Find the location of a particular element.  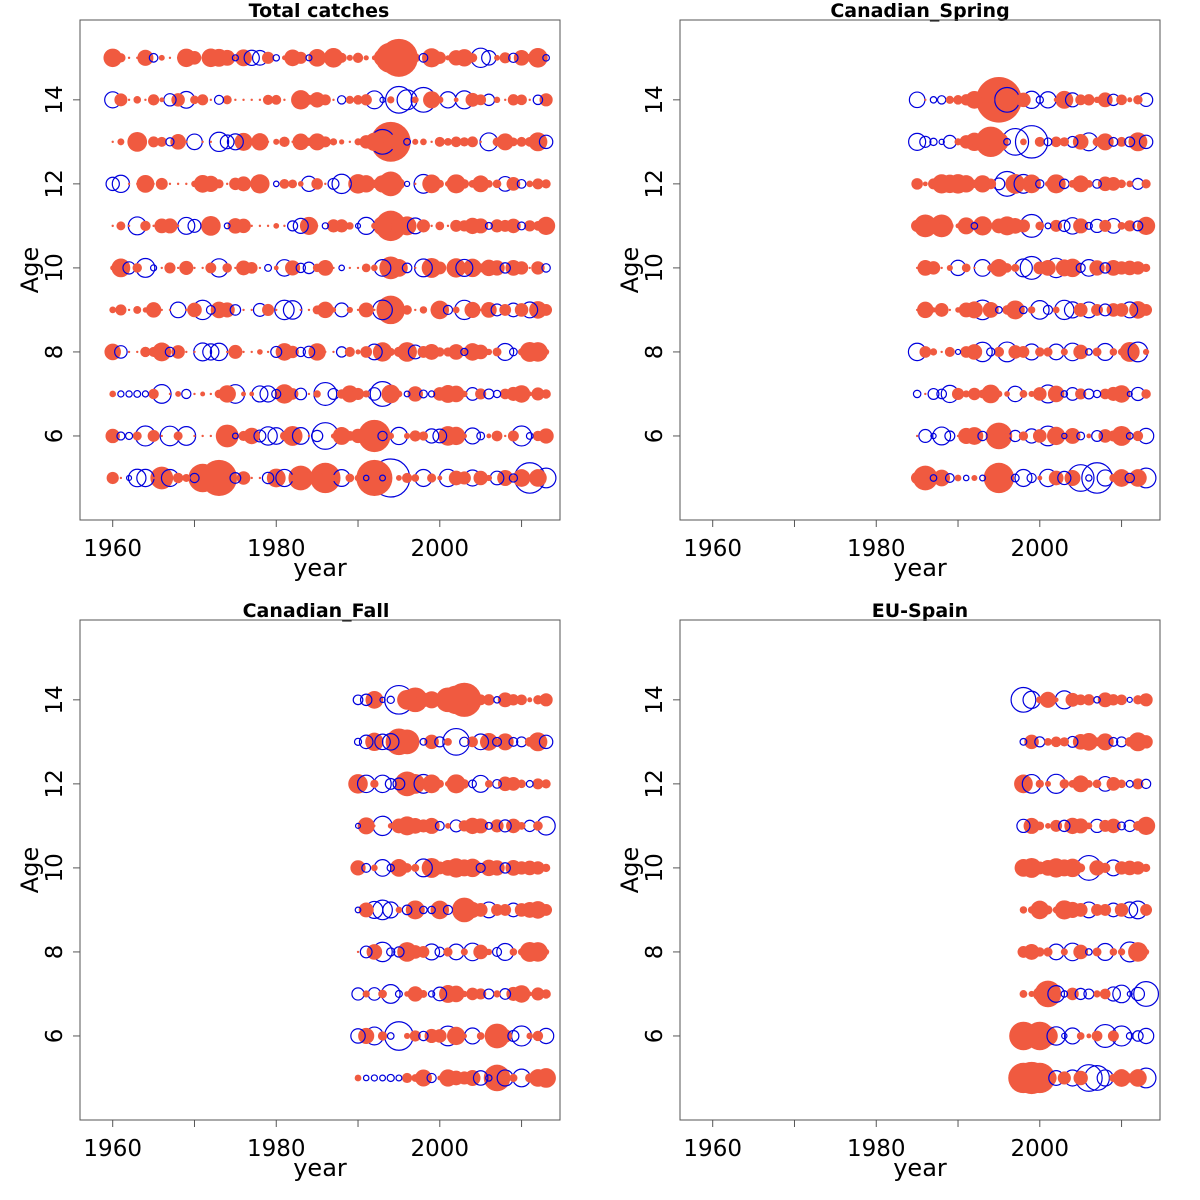

x-tick-label: 1980 is located at coordinates (276, 1149).